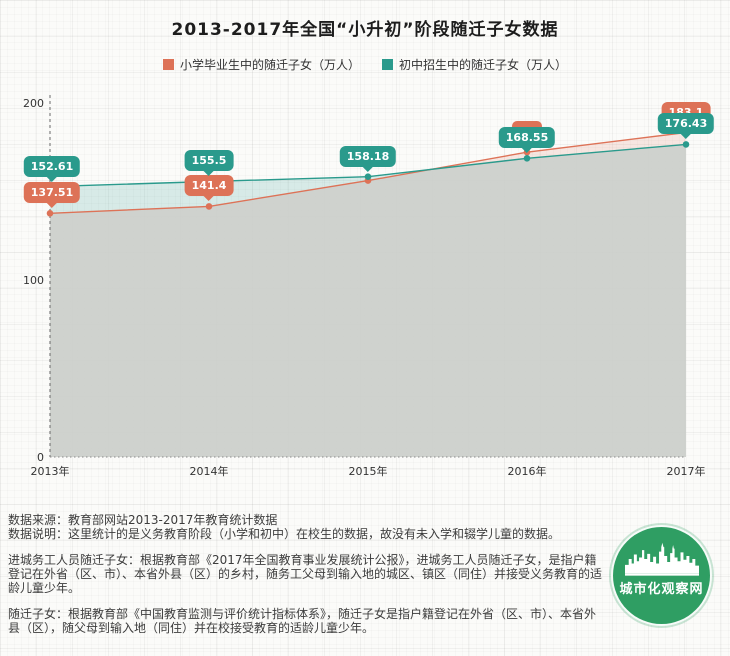 This screenshot has height=656, width=730. I want to click on orange-value-bubble: 137.51, so click(52, 193).